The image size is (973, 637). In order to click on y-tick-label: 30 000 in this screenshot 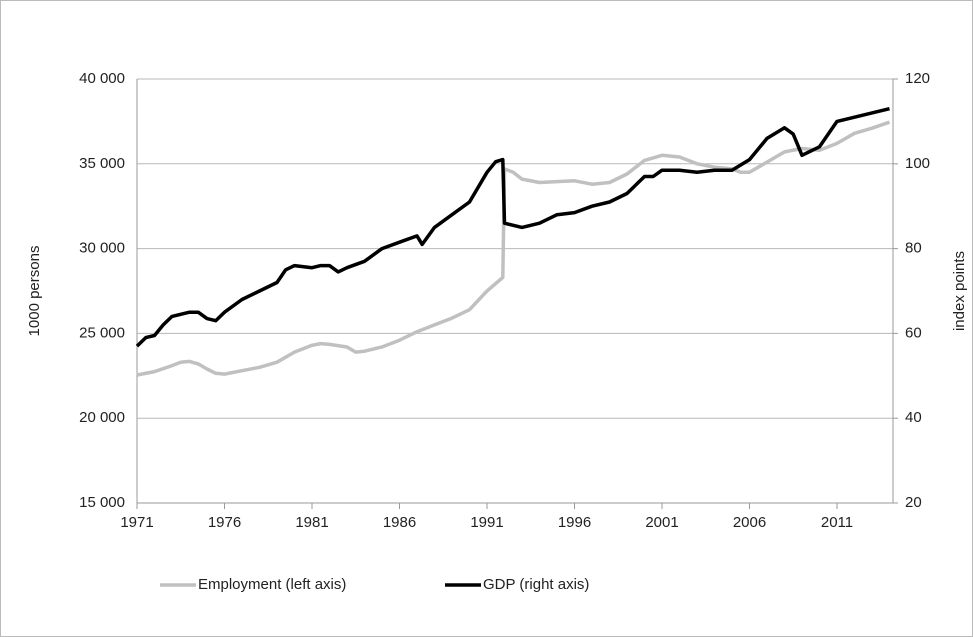, I will do `click(102, 248)`.